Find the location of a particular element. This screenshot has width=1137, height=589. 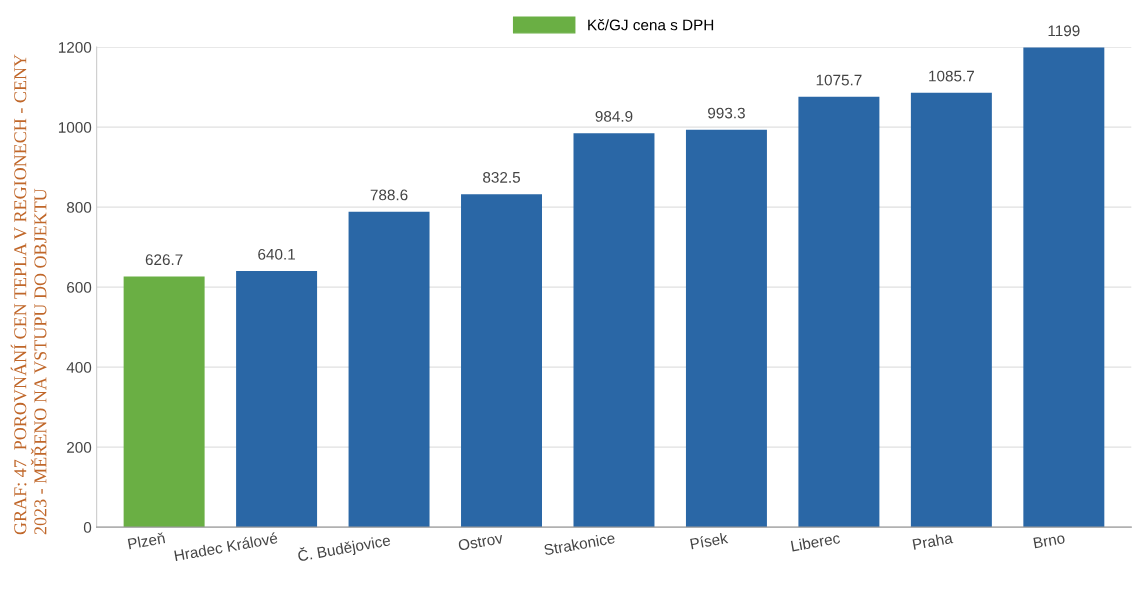

data-label: 984.9 is located at coordinates (614, 116).